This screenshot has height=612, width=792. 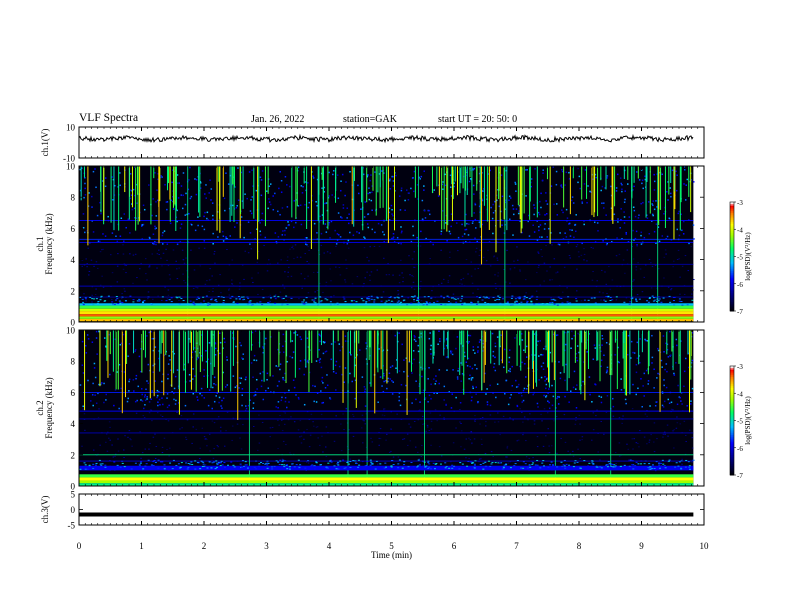 I want to click on colorbar-tick-label: -6, so click(x=740, y=285).